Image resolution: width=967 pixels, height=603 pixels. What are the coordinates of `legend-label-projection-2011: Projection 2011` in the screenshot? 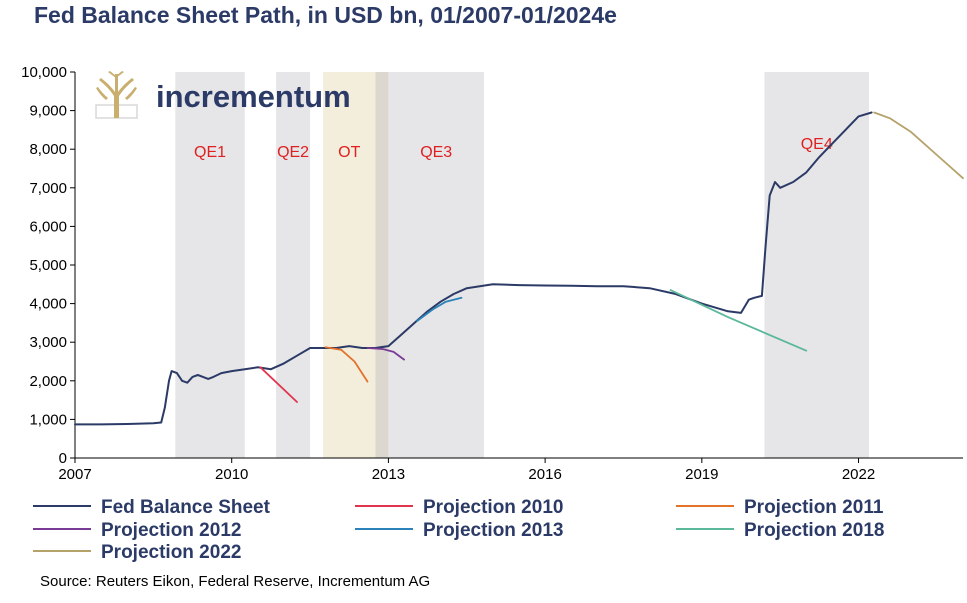 It's located at (814, 507).